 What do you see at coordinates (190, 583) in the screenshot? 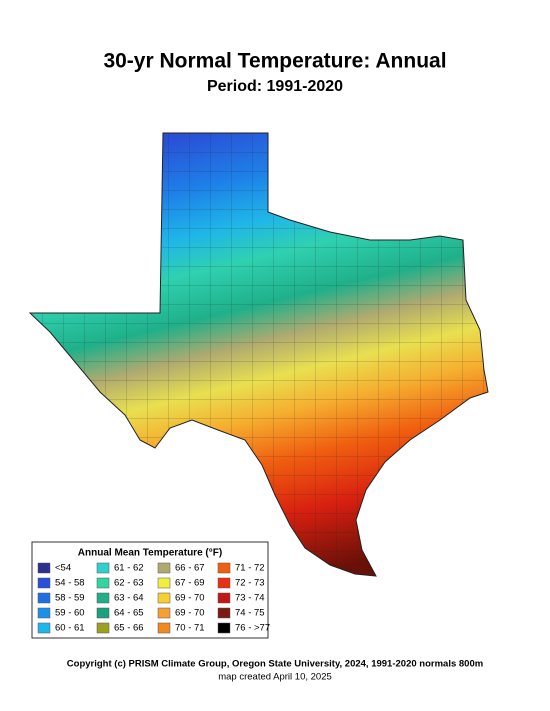
I see `legend-label: 67 - 69` at bounding box center [190, 583].